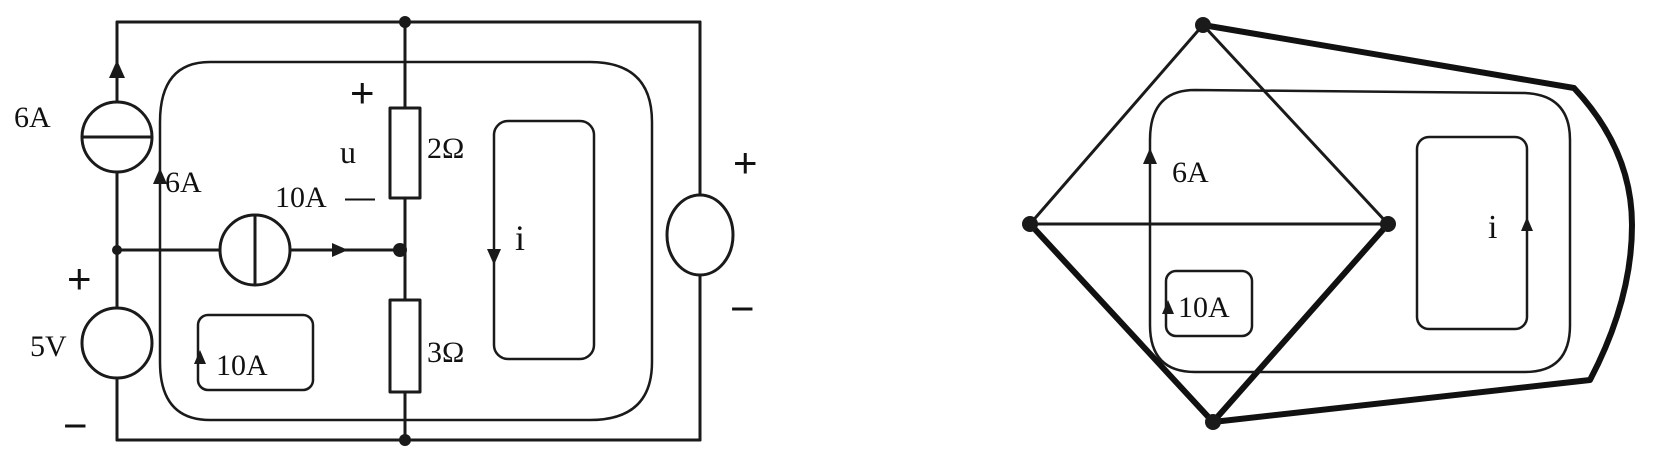 The image size is (1664, 472). Describe the element at coordinates (445, 352) in the screenshot. I see `label-3ohm: 3Ω` at that location.